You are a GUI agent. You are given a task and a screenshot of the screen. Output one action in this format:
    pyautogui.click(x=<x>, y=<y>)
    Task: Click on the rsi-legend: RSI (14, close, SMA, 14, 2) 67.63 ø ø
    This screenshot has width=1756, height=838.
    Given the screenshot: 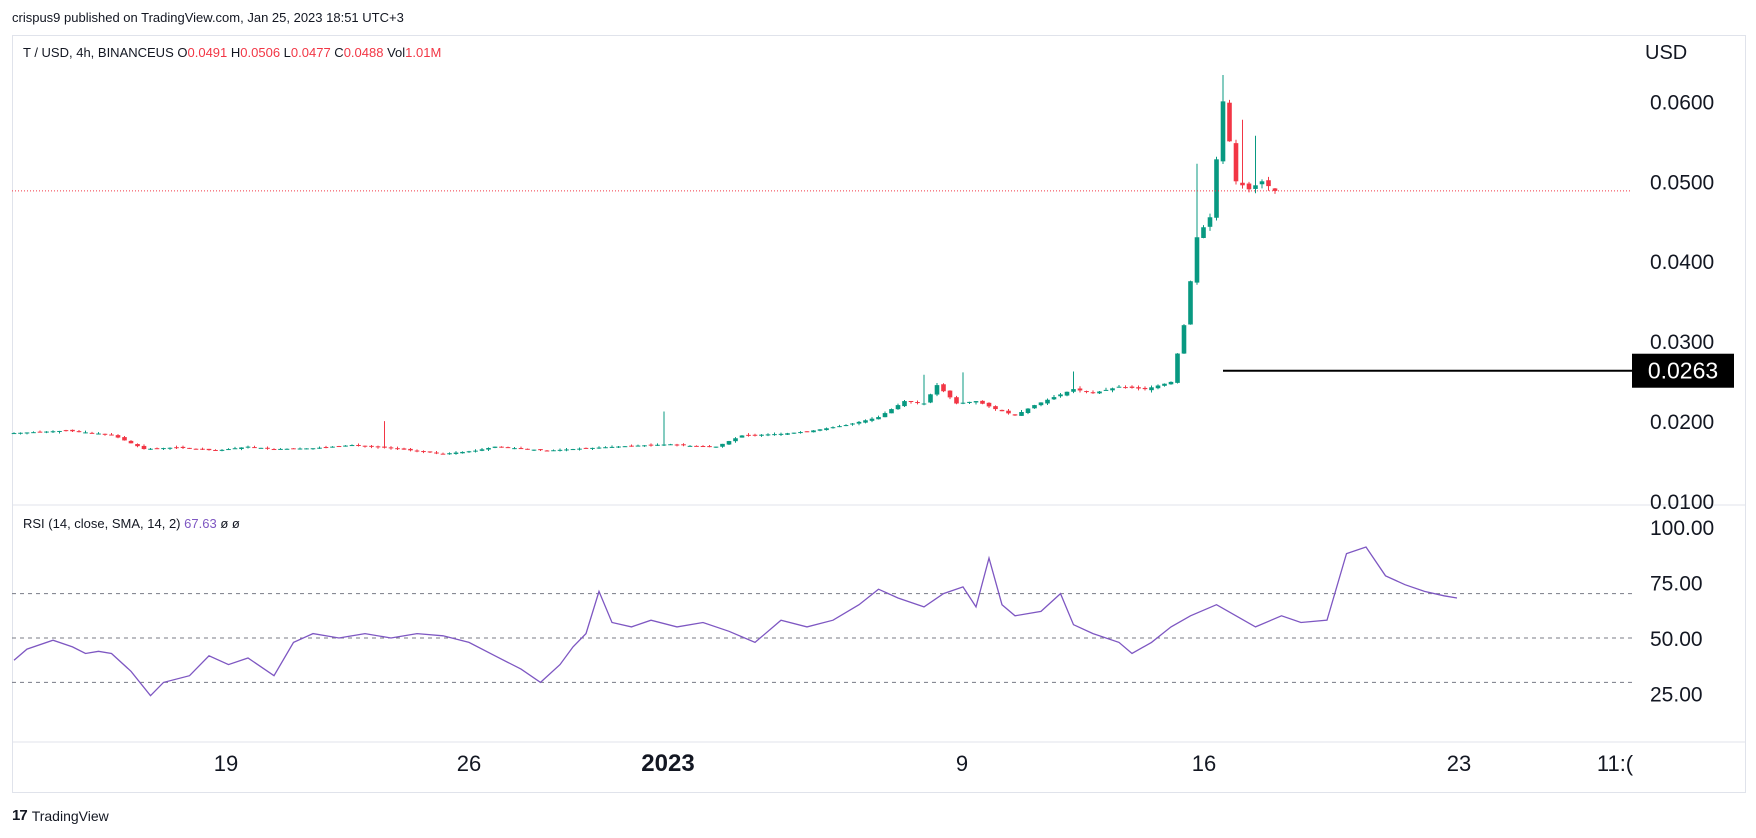 What is the action you would take?
    pyautogui.click(x=131, y=523)
    